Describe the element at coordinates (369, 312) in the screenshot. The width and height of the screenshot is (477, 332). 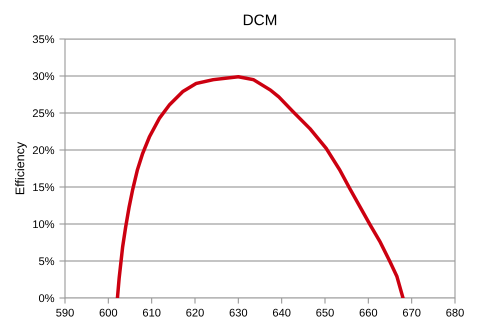
I see `x-tick-label: 660` at that location.